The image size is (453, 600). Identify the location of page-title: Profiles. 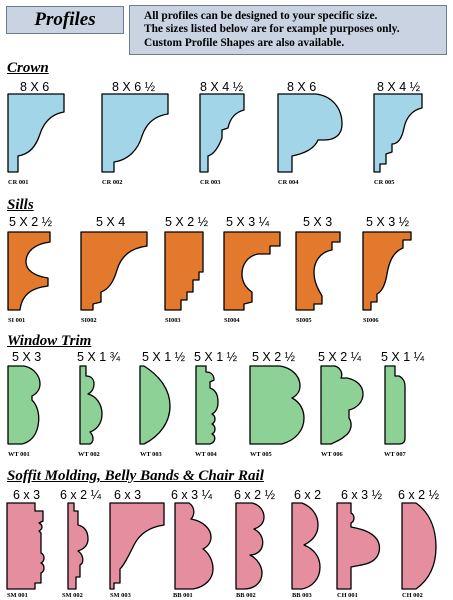
(65, 19).